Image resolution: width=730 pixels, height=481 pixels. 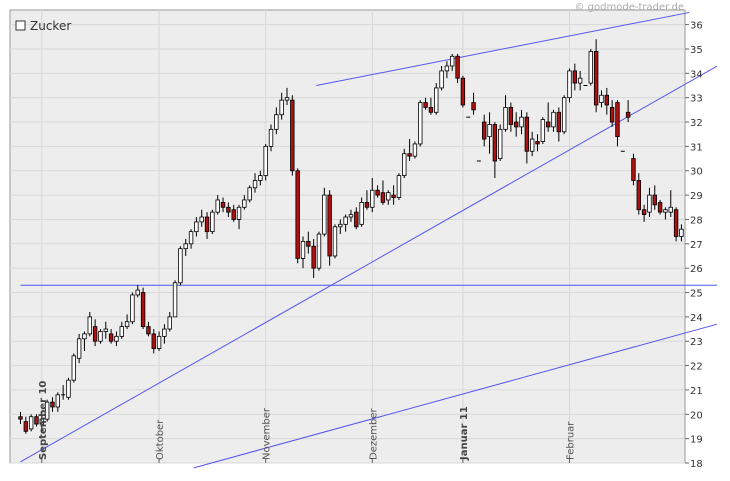 I want to click on y-tick-label: 18, so click(x=696, y=464).